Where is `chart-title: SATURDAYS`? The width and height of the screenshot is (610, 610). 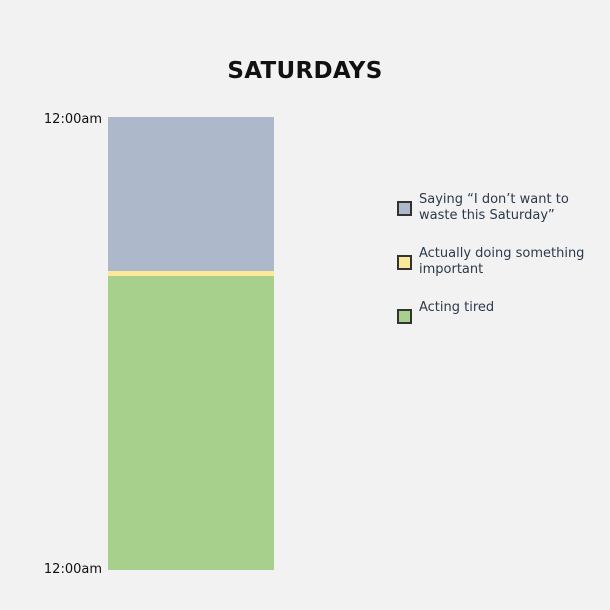
chart-title: SATURDAYS is located at coordinates (305, 71).